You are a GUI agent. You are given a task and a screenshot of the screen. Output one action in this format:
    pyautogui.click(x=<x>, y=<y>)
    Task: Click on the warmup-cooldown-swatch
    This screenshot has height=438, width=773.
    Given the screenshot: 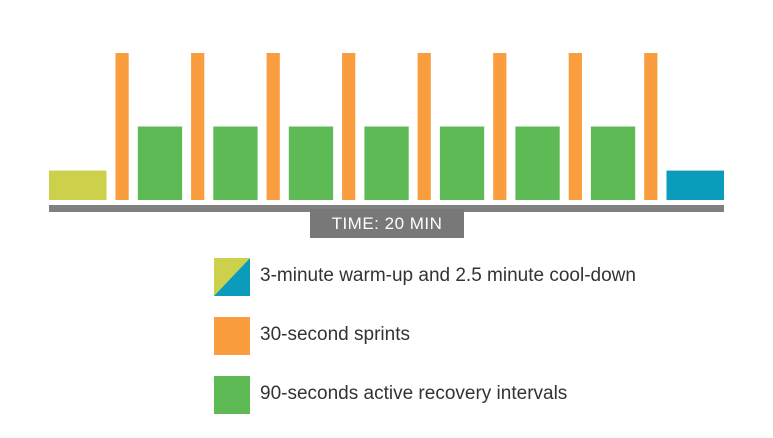 What is the action you would take?
    pyautogui.click(x=232, y=277)
    